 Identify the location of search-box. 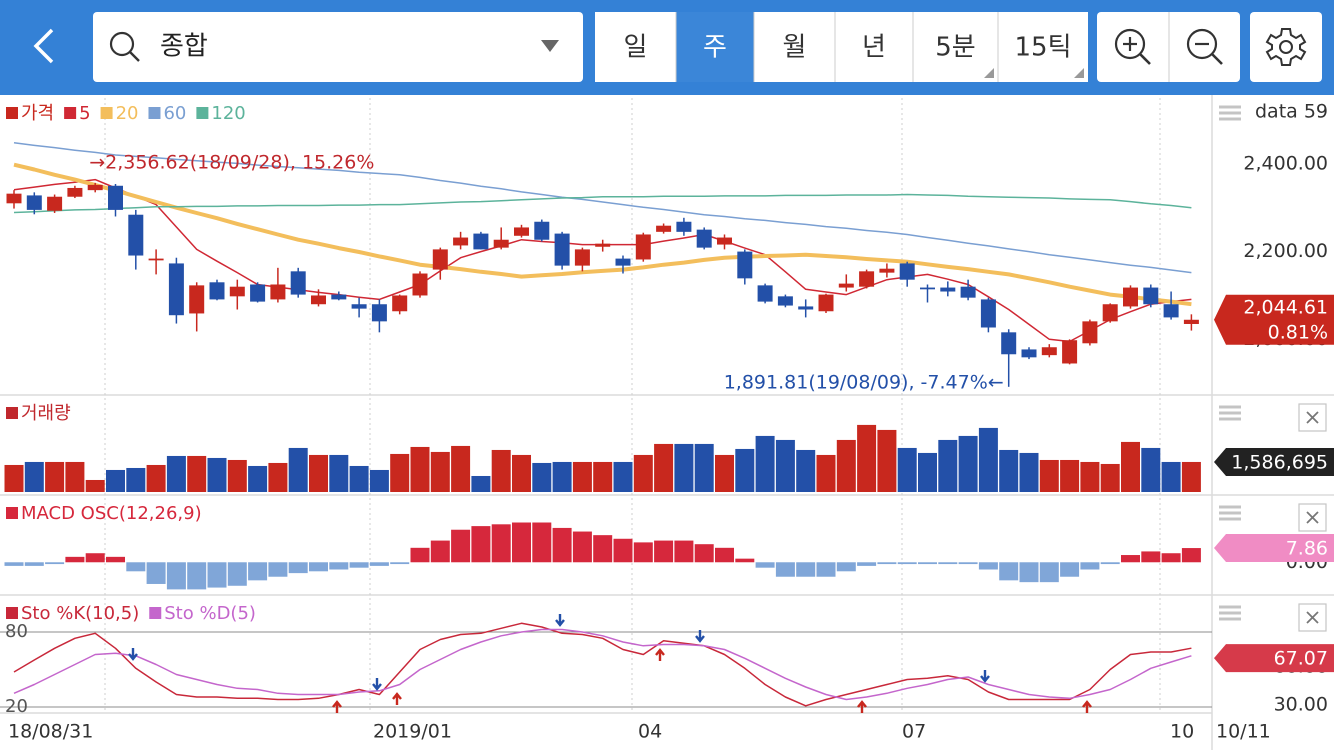
(338, 47).